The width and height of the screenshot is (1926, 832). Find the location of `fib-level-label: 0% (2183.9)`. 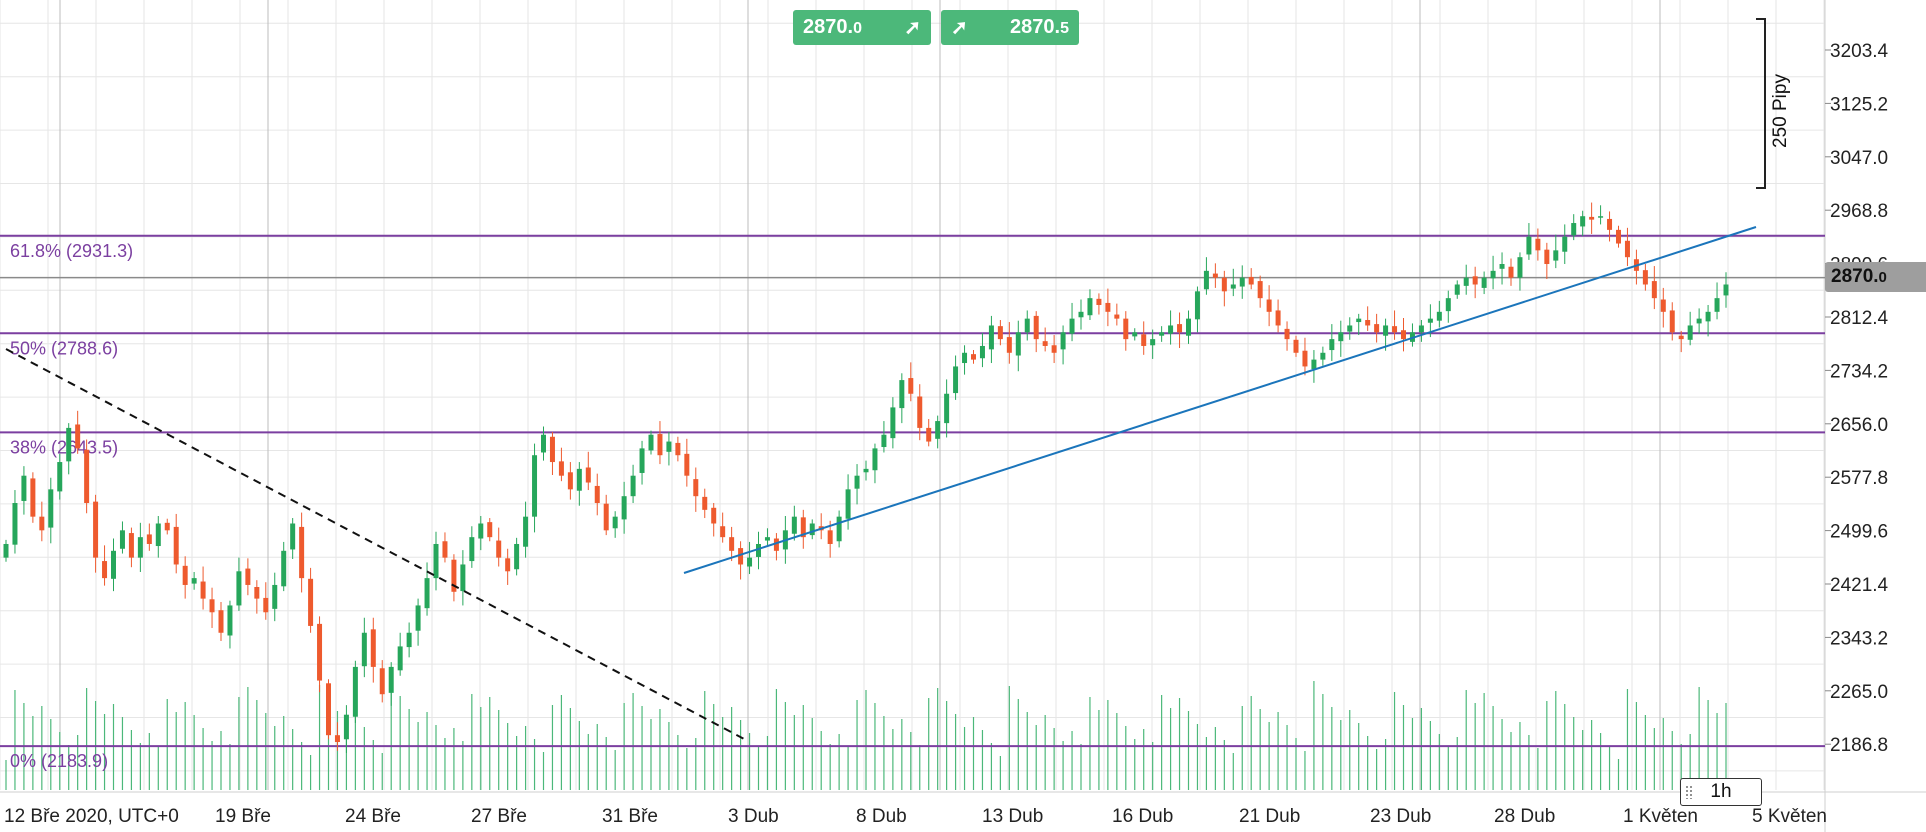

fib-level-label: 0% (2183.9) is located at coordinates (59, 761).